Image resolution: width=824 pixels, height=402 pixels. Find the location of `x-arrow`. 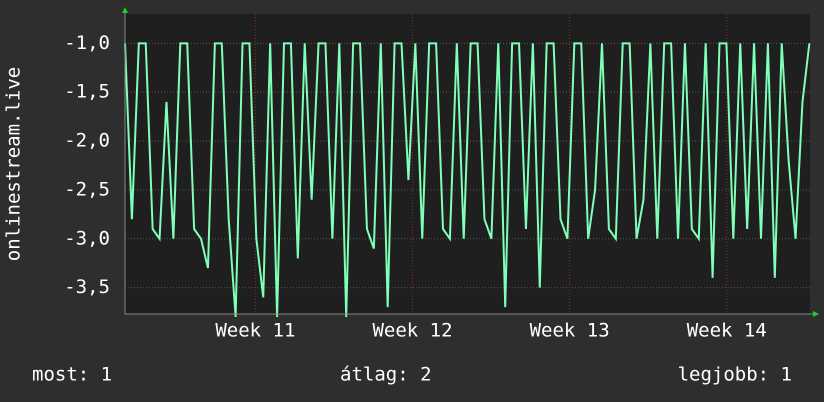

x-arrow is located at coordinates (816, 314).